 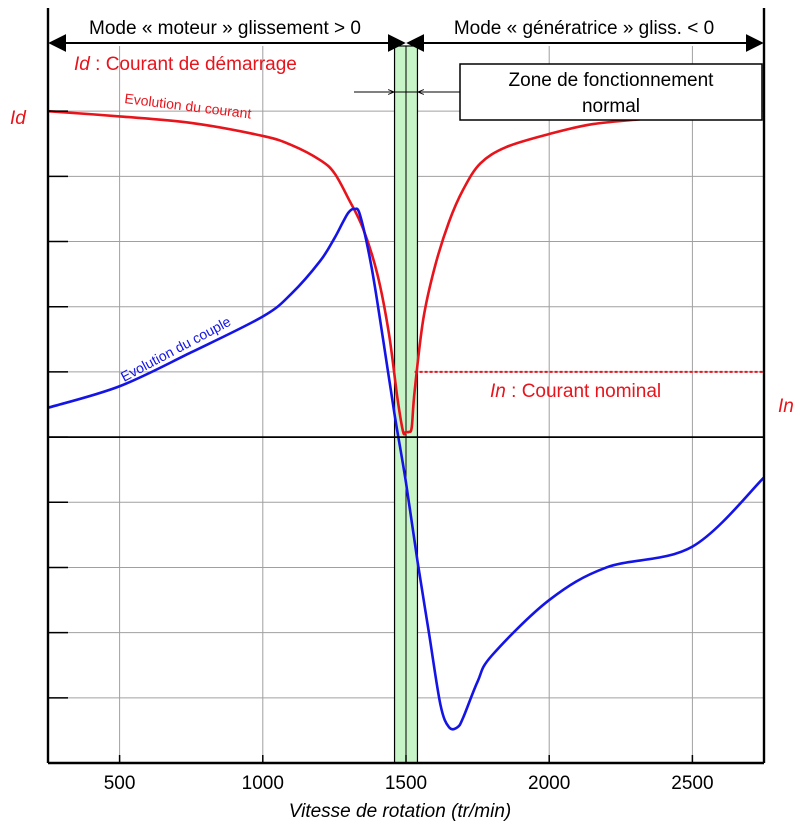 I want to click on current-curve-label: Evolution du courant, so click(x=188, y=105).